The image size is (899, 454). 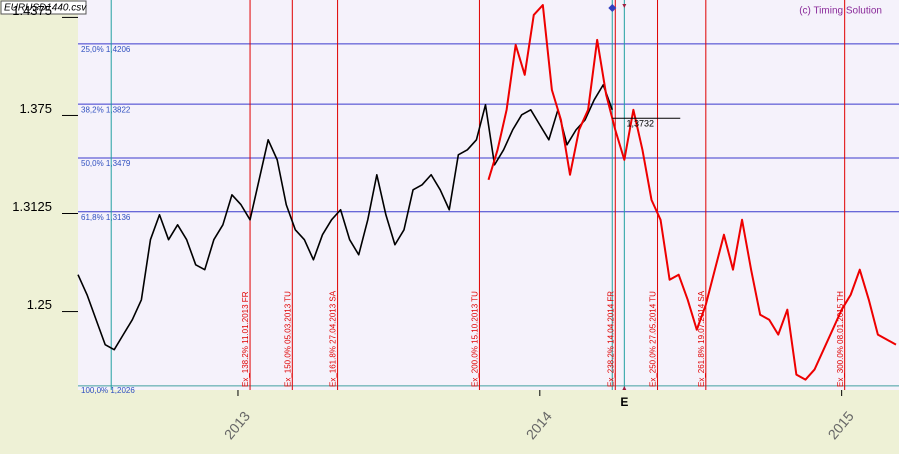 I want to click on y-tick-label: 1.375, so click(x=35, y=108).